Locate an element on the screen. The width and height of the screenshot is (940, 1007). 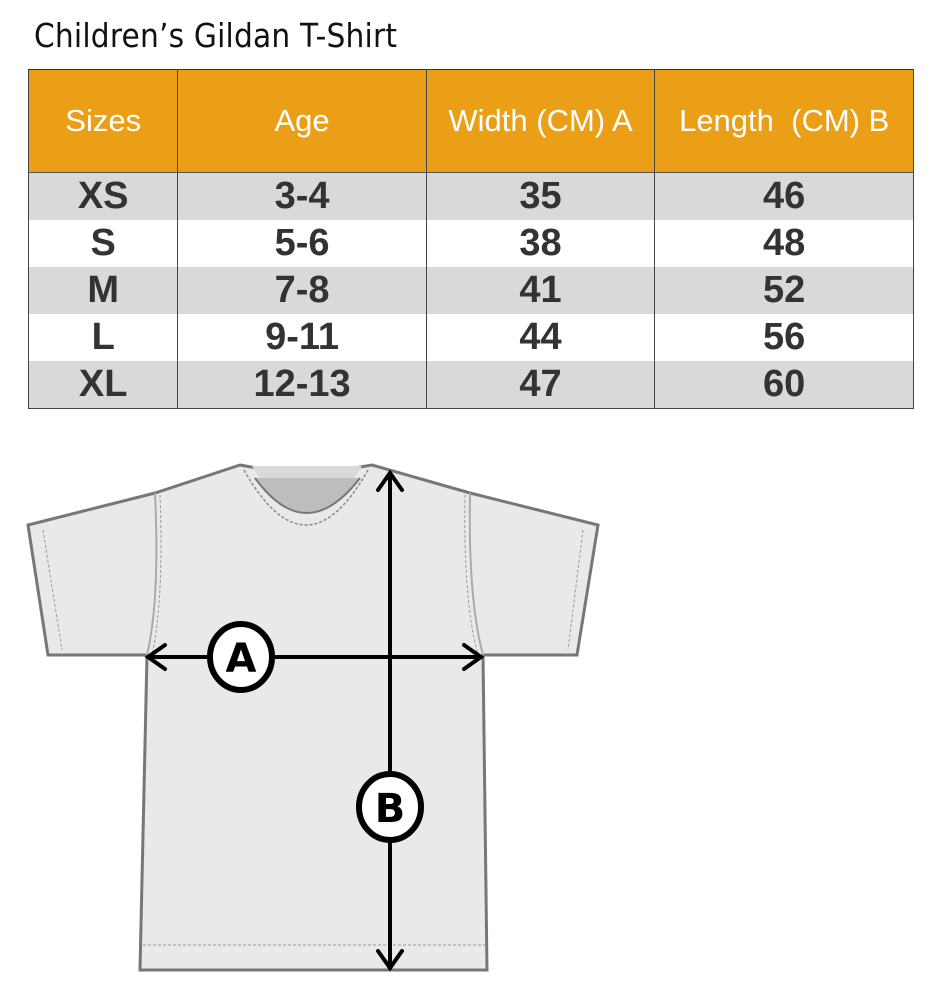
cell-age: 3-4 is located at coordinates (302, 196).